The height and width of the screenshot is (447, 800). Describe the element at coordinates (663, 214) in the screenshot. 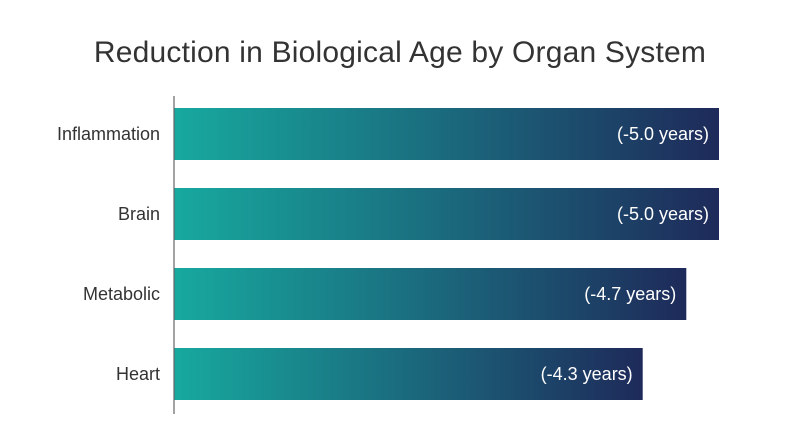

I see `data-label-brain: (-5.0 years)` at that location.